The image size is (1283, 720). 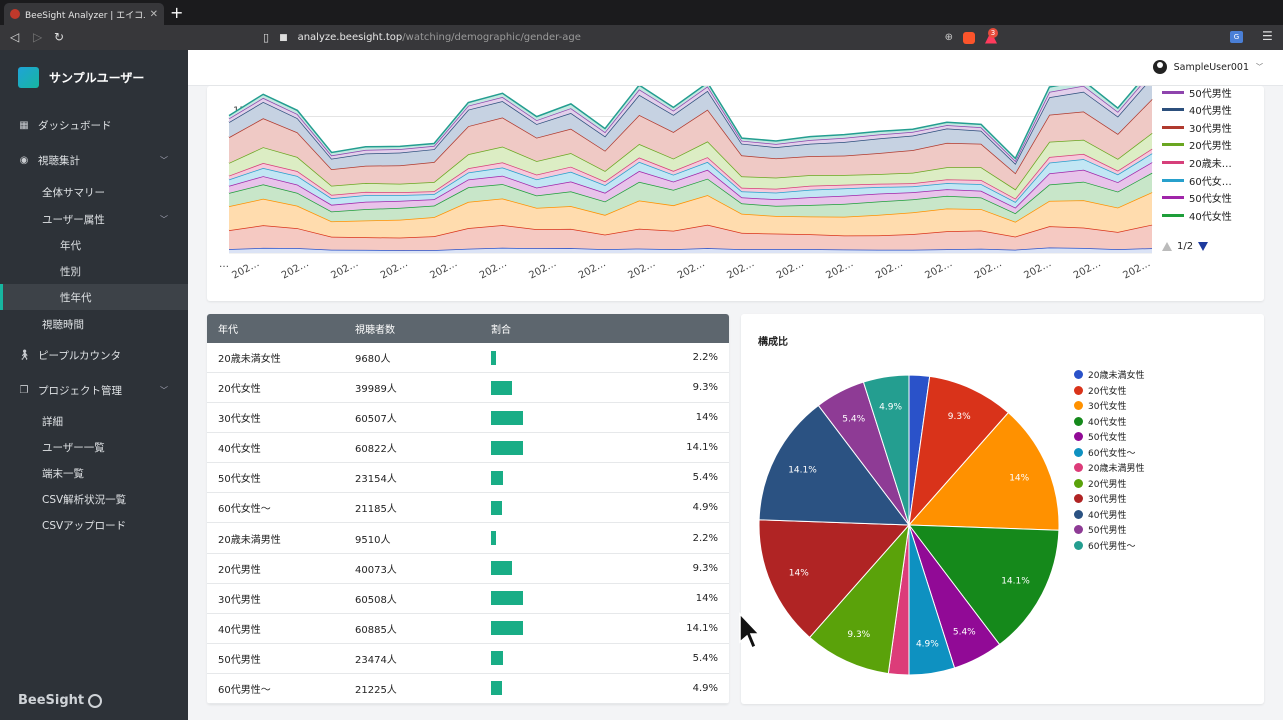 I want to click on close-tab-icon: ✕, so click(x=153, y=14).